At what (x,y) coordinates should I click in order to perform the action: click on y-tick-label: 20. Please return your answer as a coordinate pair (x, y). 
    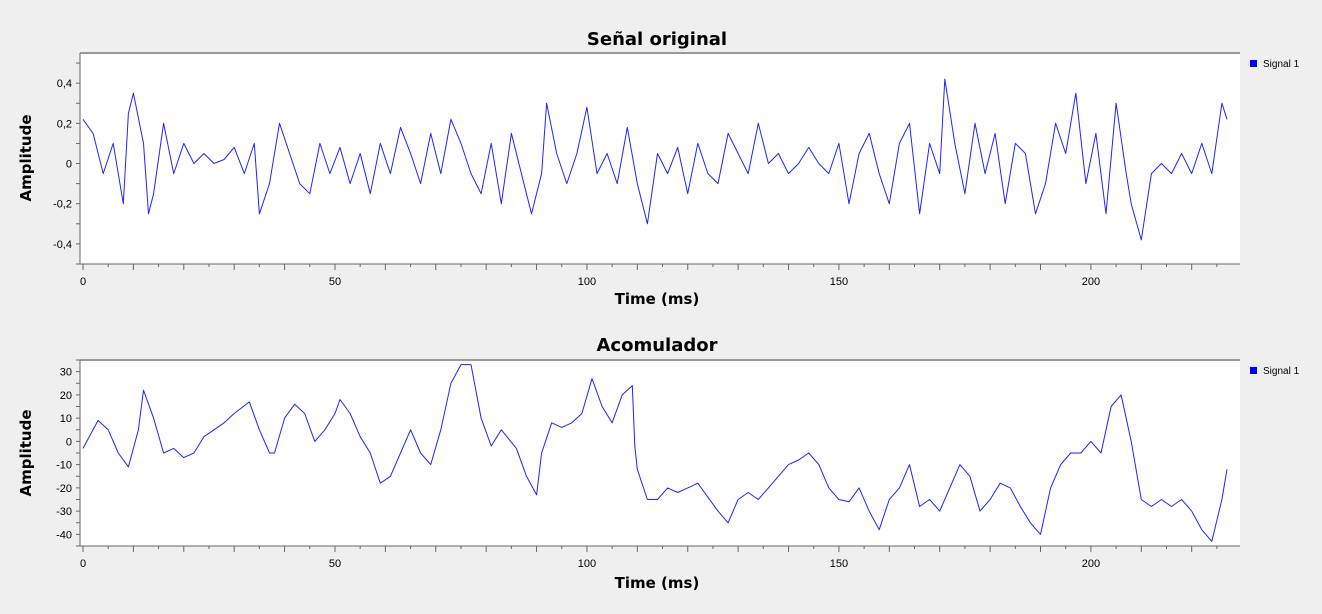
    Looking at the image, I should click on (66, 396).